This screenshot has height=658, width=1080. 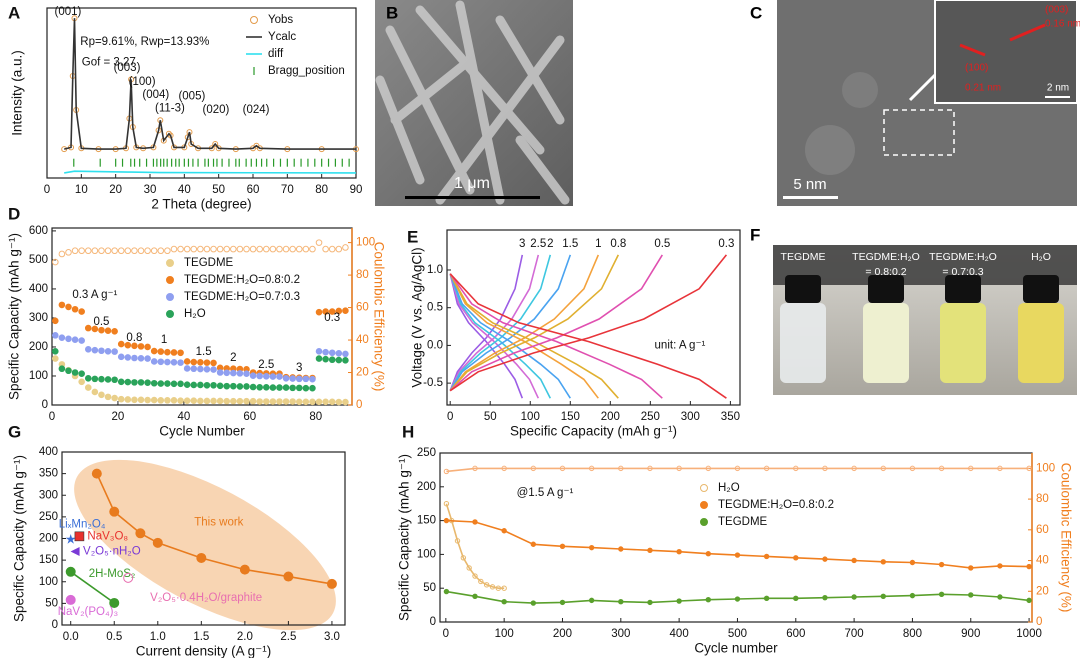 I want to click on x-tick-label: 30, so click(x=150, y=190).